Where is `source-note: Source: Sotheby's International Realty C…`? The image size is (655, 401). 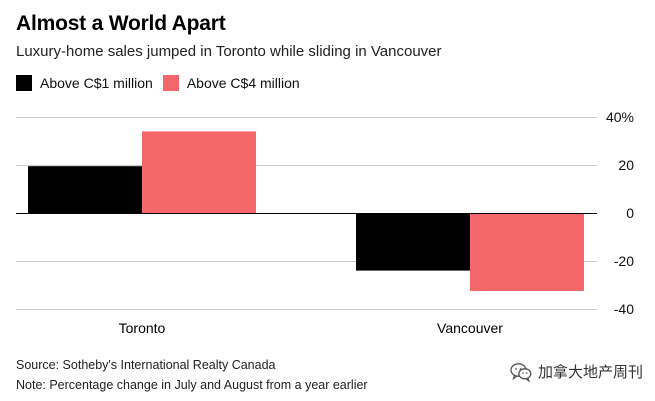
source-note: Source: Sotheby's International Realty C… is located at coordinates (146, 365).